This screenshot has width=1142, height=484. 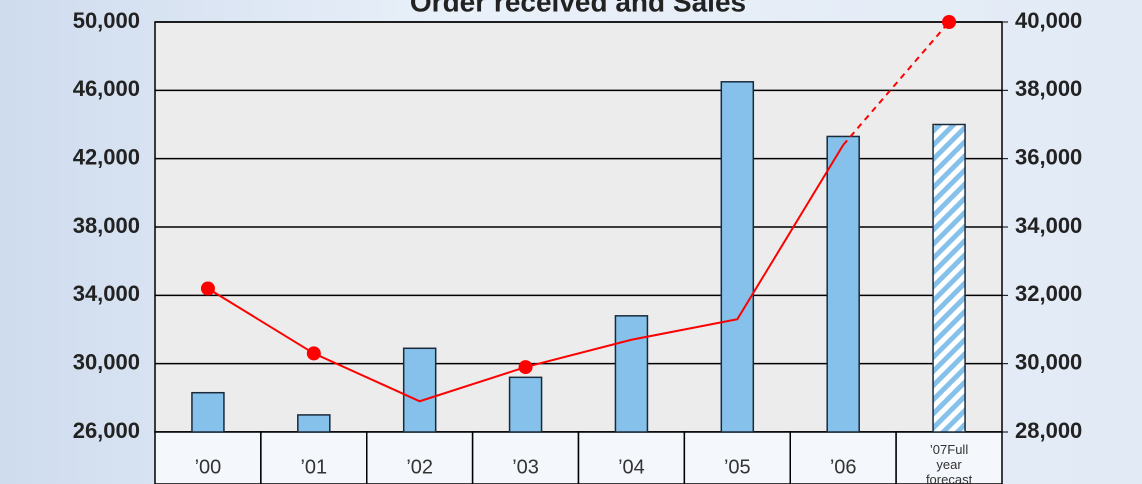 I want to click on y-tick-label: 50,000, so click(x=106, y=20).